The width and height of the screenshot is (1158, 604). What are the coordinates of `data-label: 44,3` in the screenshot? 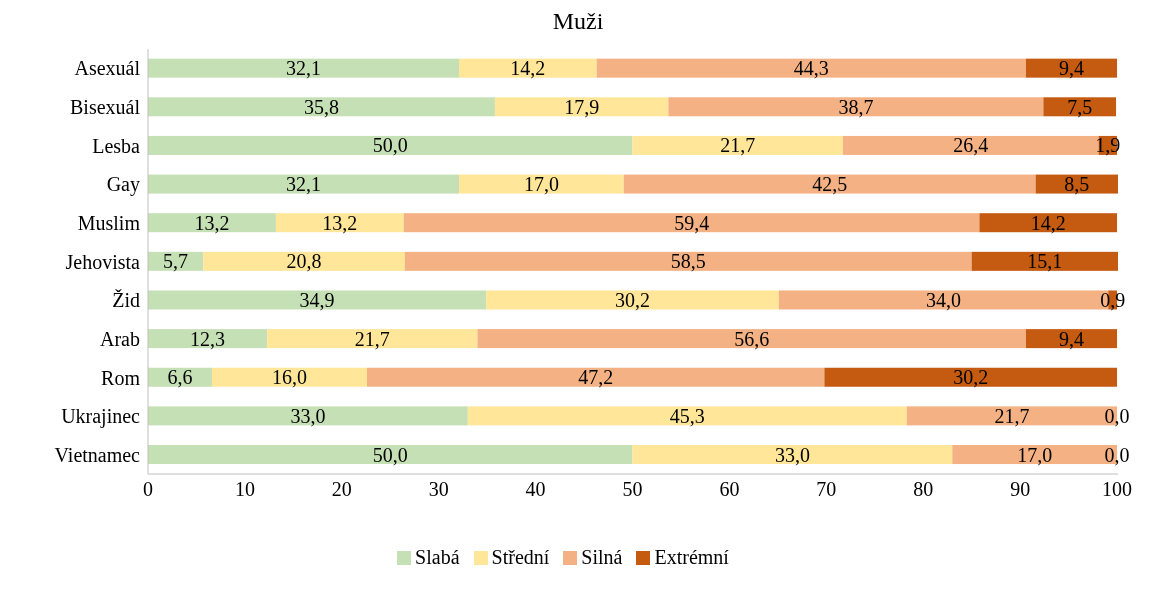 It's located at (811, 68).